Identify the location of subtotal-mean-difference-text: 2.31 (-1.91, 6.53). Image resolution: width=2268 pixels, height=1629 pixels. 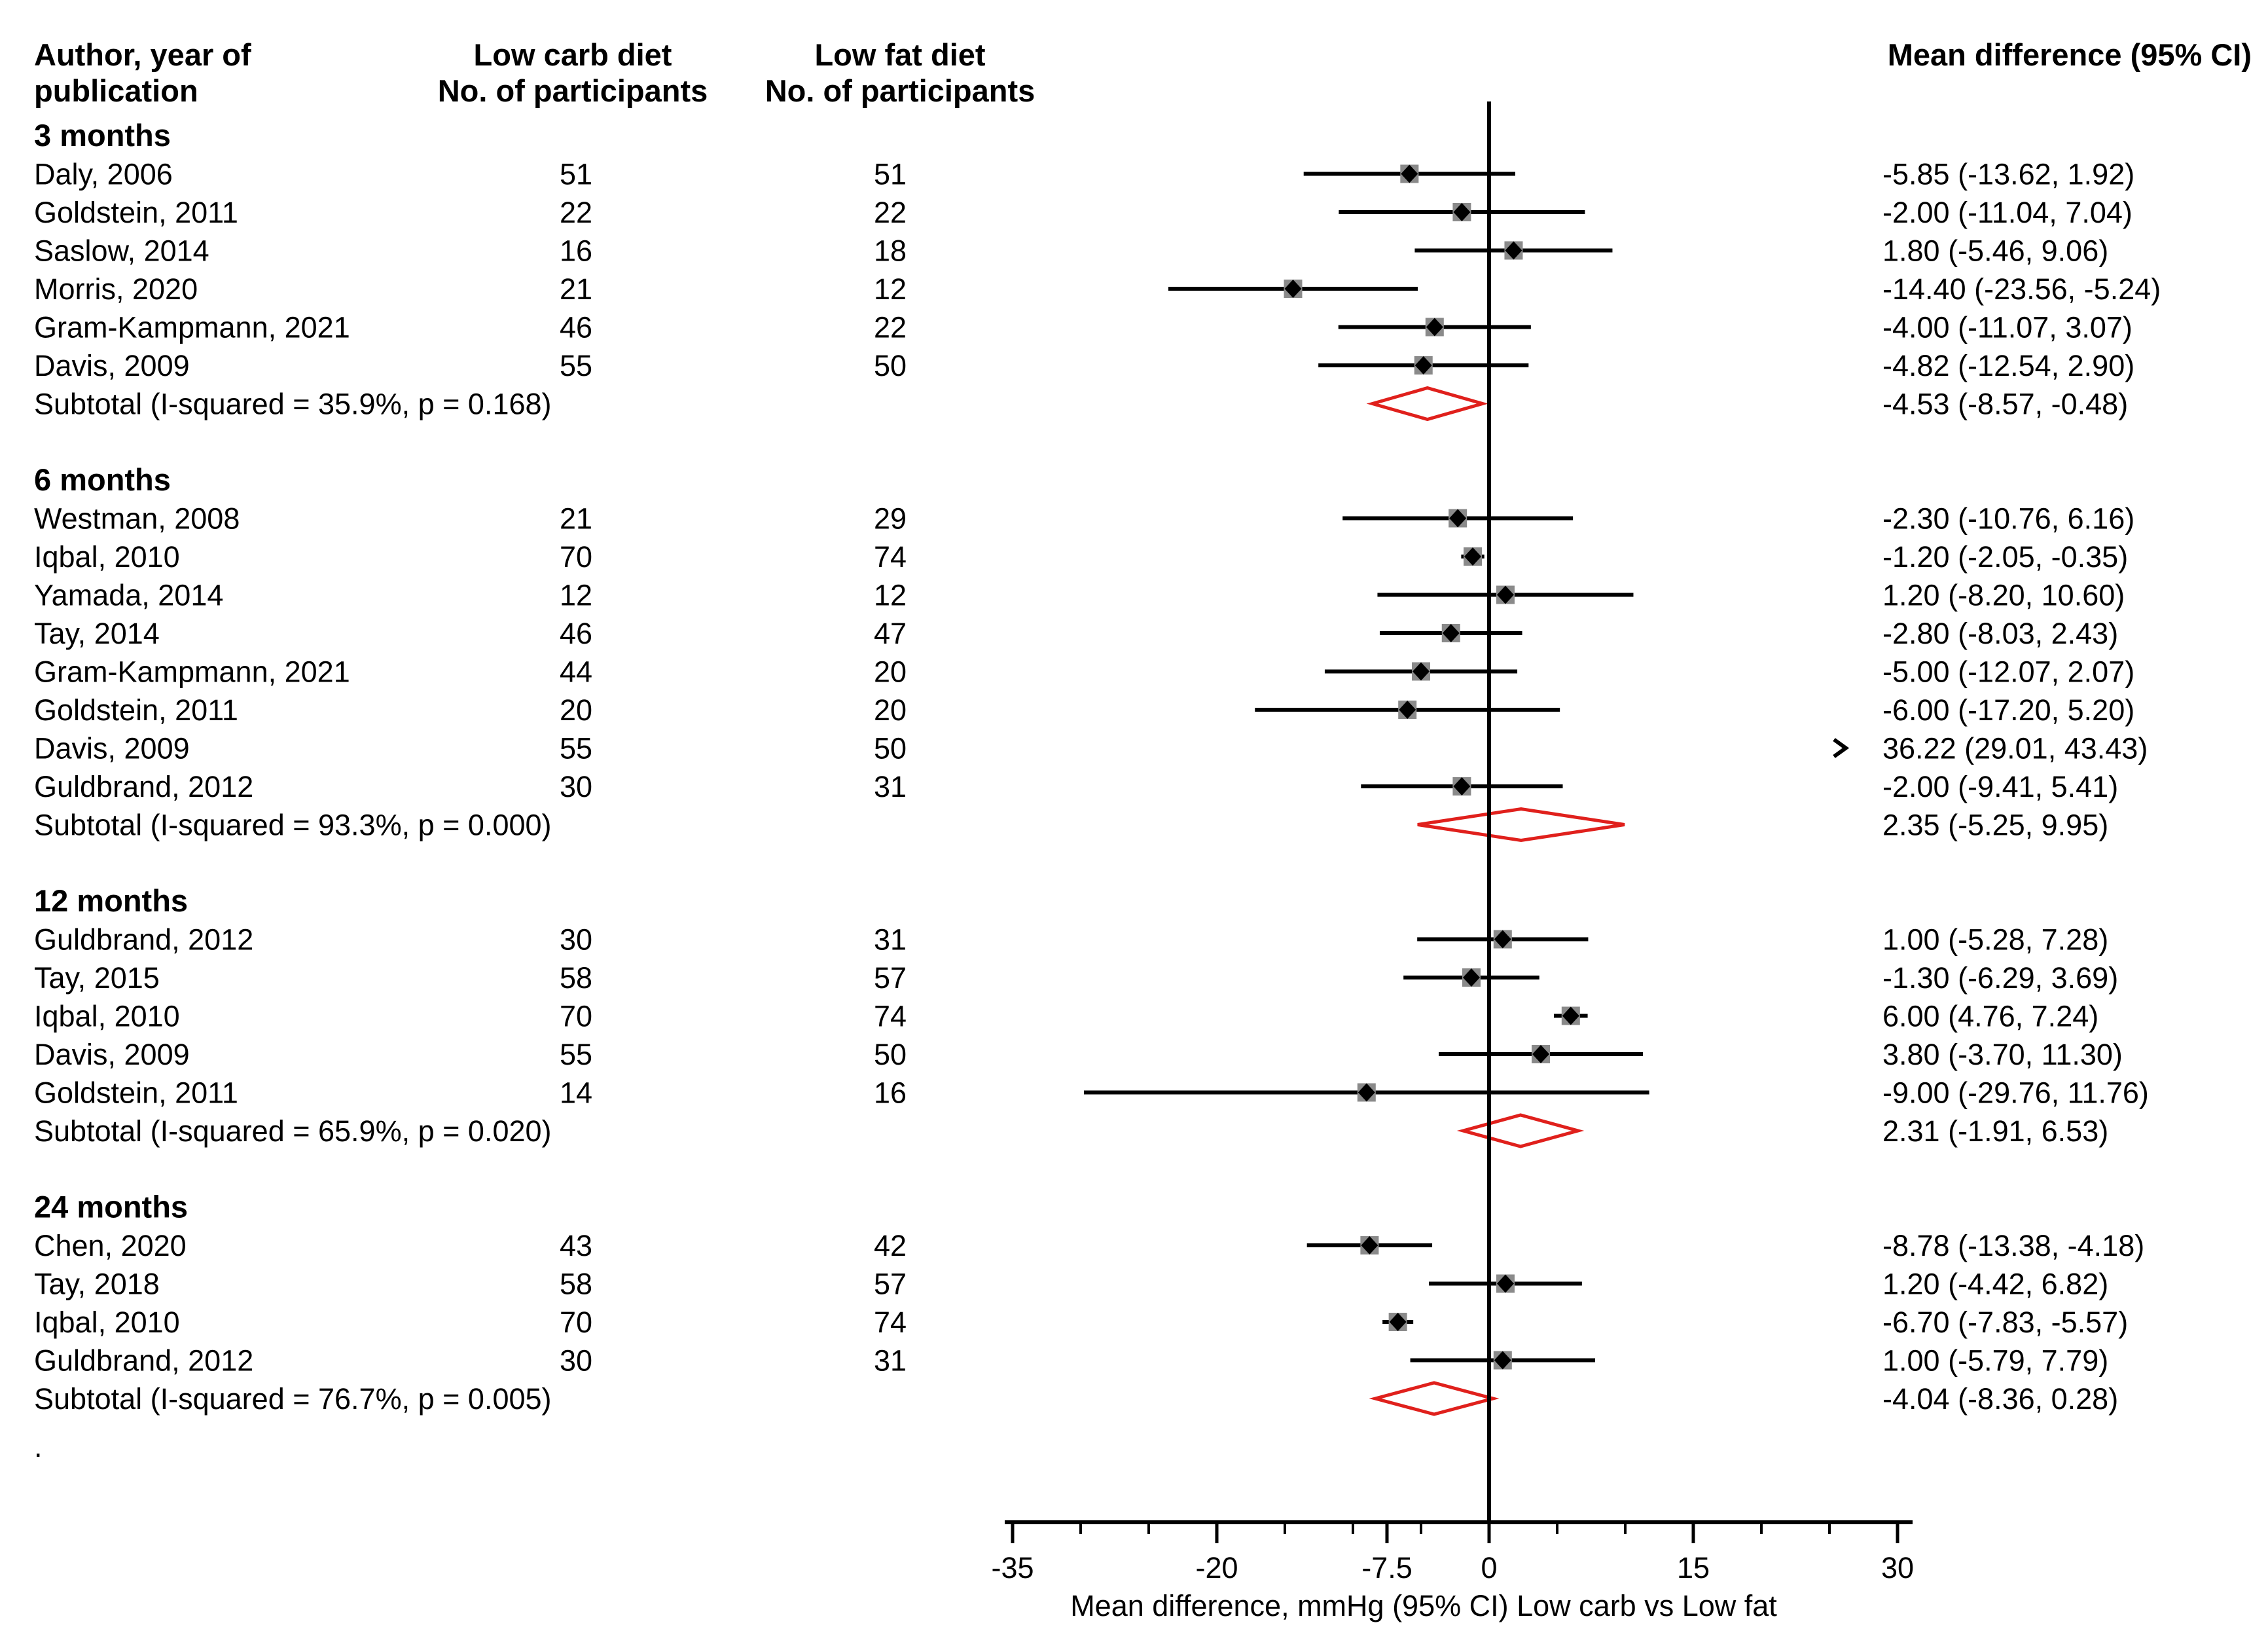
(1995, 1131).